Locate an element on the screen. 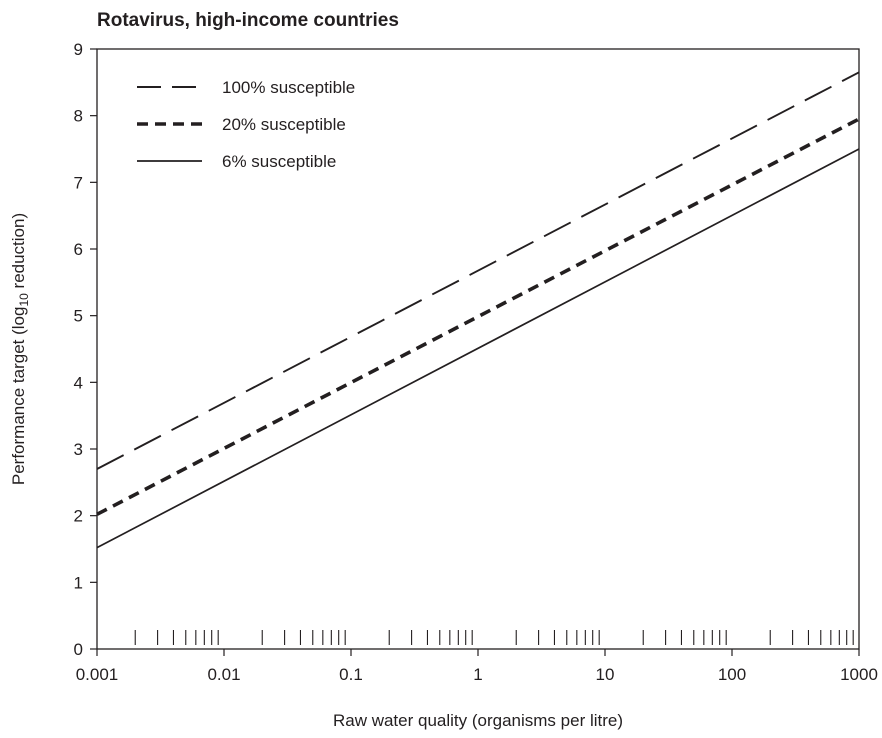 This screenshot has height=738, width=882. y-axis-label-prefix: Performance target (log is located at coordinates (18, 396).